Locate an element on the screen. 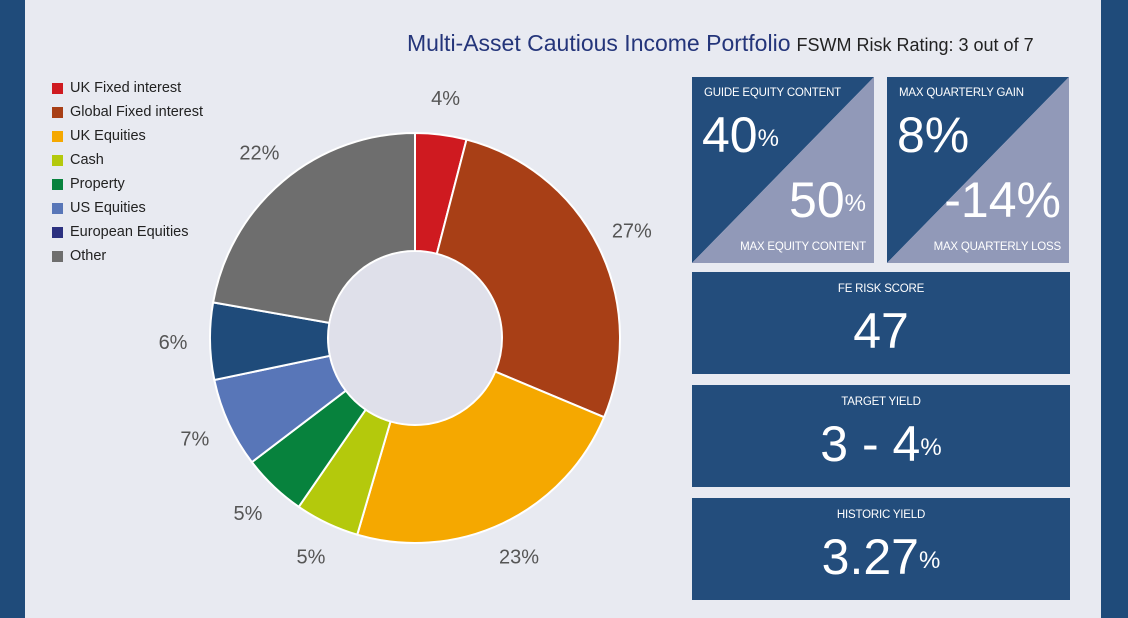 This screenshot has height=618, width=1128. fe-risk-score-value: 47 is located at coordinates (881, 331).